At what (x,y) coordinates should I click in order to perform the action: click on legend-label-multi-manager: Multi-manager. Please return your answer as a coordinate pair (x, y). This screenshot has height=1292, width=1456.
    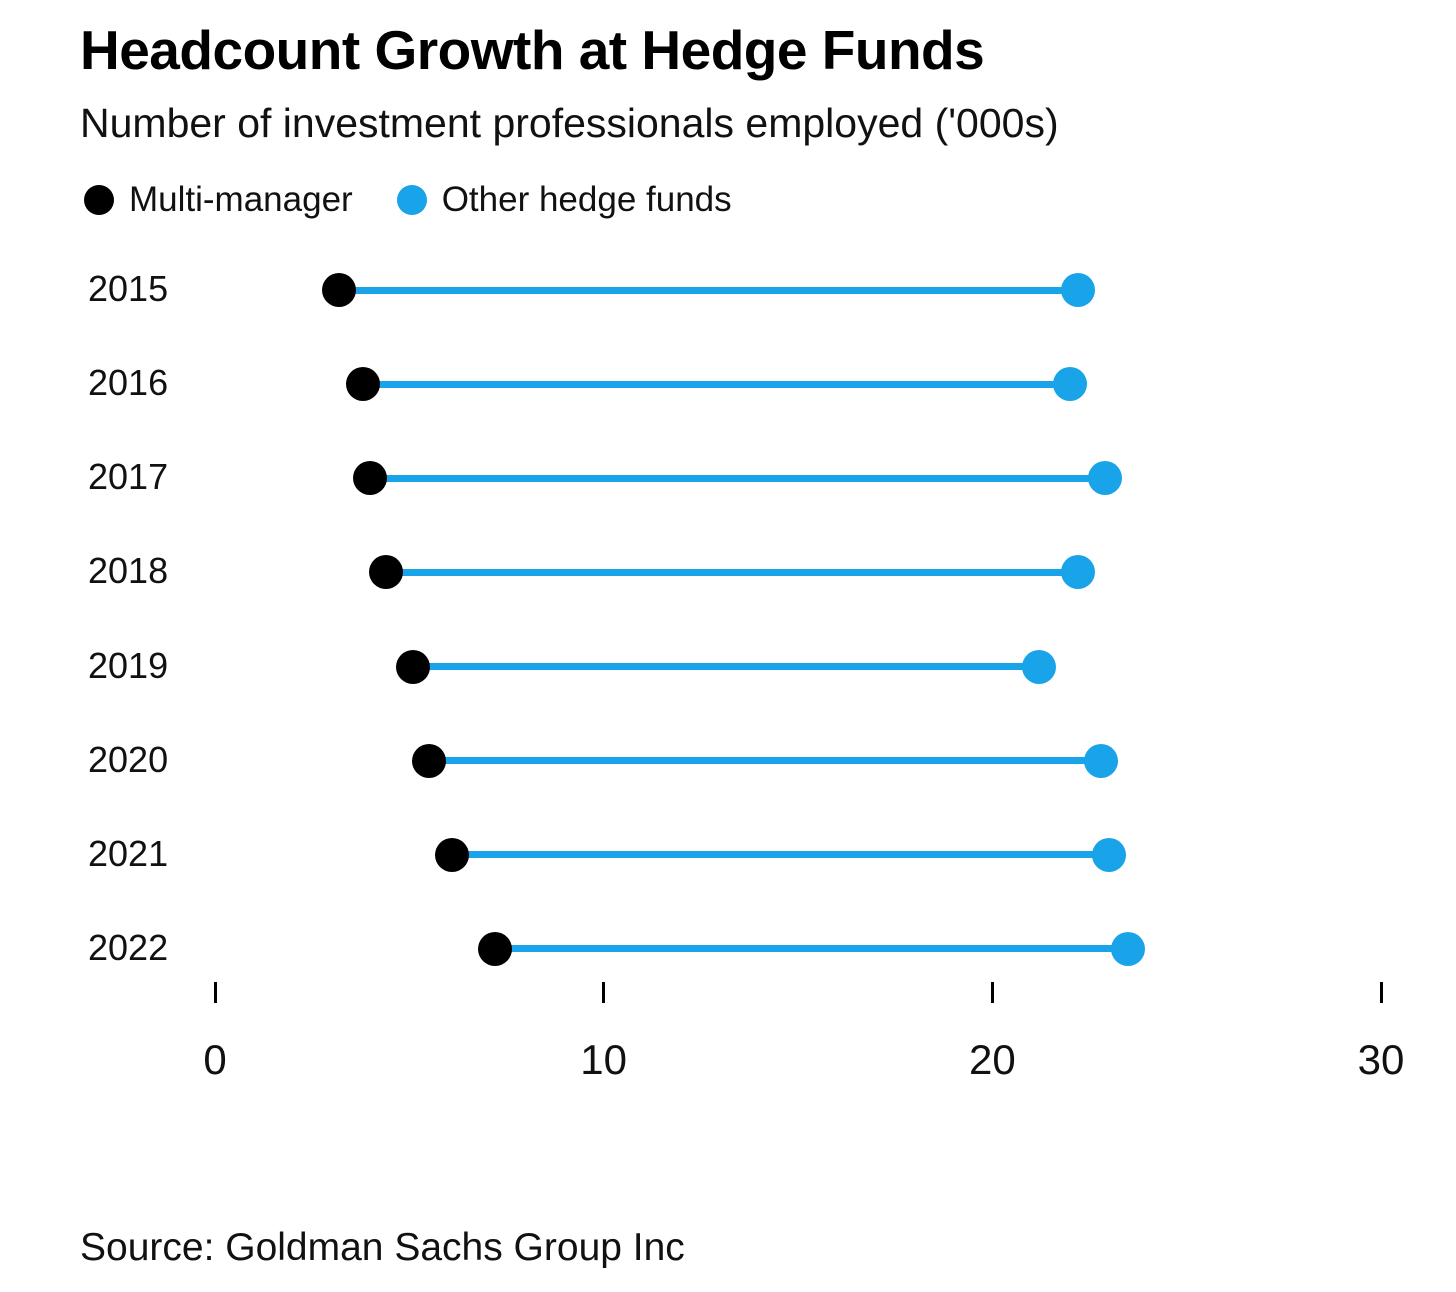
    Looking at the image, I should click on (241, 199).